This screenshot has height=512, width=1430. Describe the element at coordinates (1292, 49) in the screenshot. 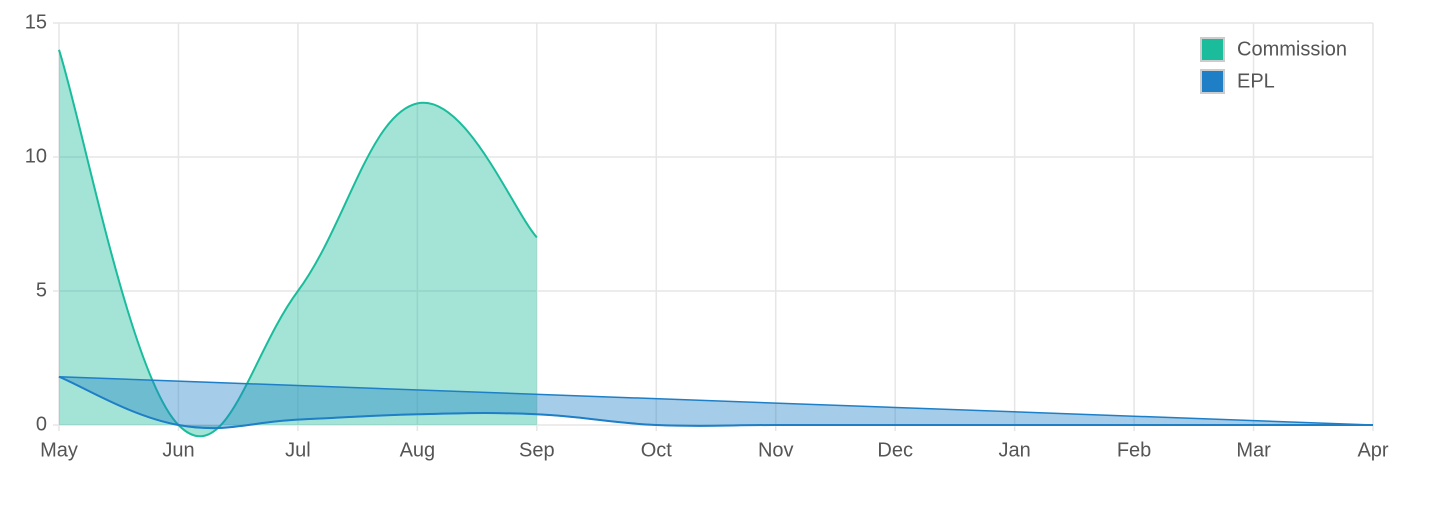

I see `legend-label: Commission` at that location.